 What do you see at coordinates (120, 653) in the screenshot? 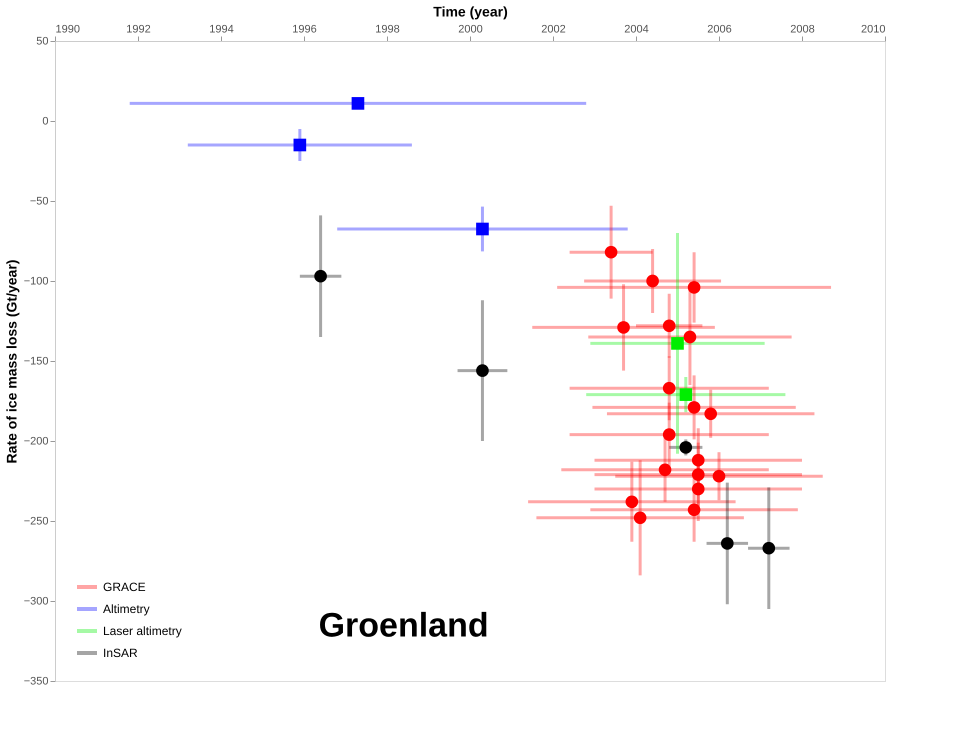
I see `legend-label: InSAR` at bounding box center [120, 653].